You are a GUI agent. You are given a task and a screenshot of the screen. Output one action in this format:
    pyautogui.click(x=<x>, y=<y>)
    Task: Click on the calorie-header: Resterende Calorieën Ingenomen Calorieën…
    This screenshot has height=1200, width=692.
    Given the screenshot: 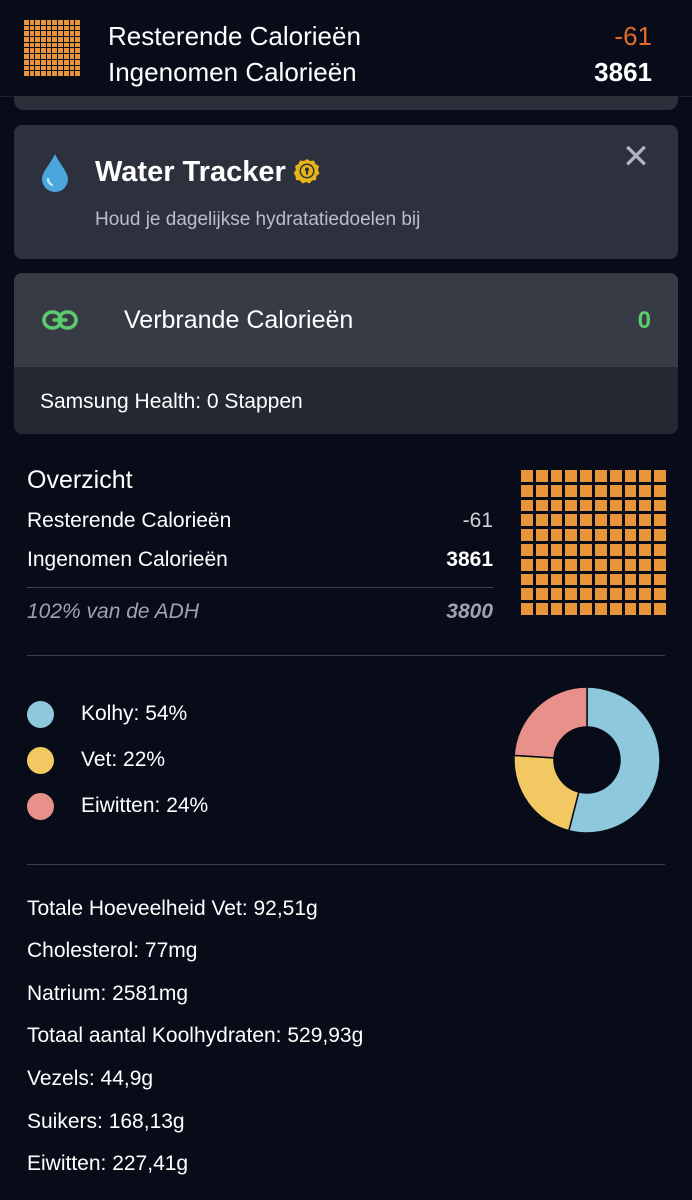 What is the action you would take?
    pyautogui.click(x=346, y=48)
    